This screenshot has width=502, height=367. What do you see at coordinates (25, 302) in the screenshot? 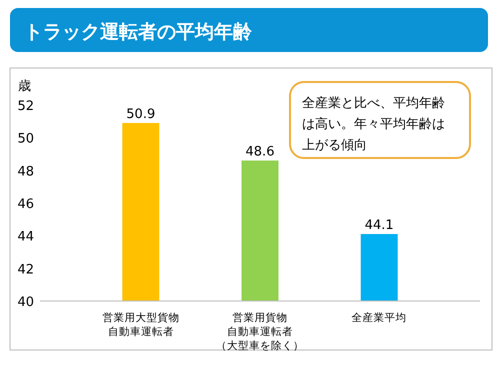
I see `y-tick-label: 40` at bounding box center [25, 302].